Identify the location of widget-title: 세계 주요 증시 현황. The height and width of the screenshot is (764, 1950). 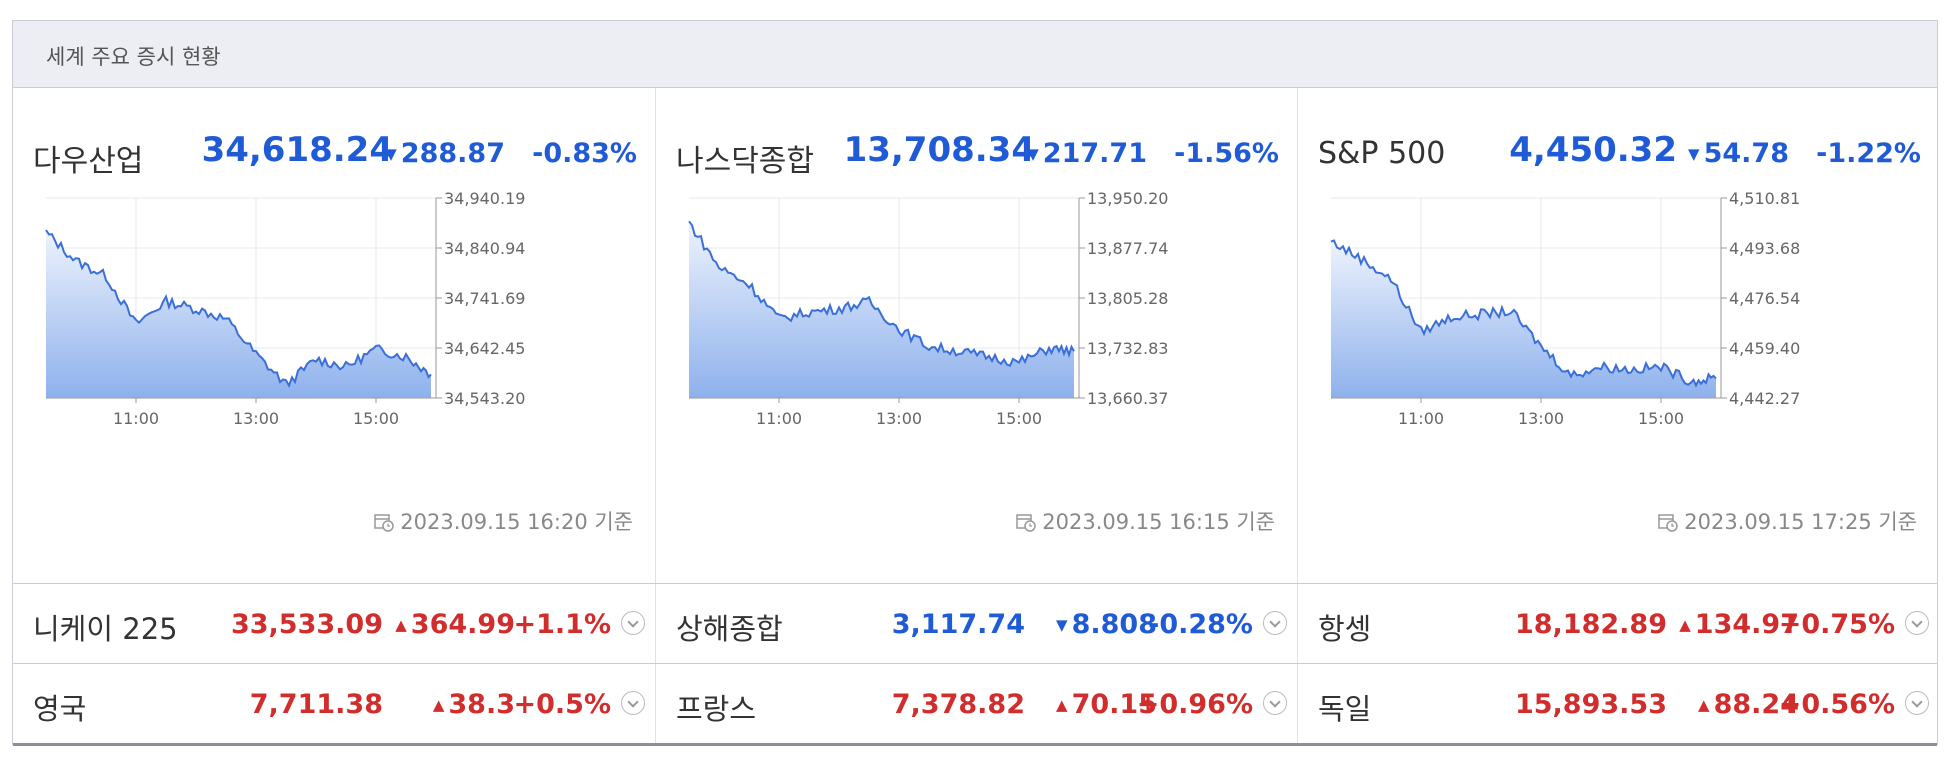
(133, 57).